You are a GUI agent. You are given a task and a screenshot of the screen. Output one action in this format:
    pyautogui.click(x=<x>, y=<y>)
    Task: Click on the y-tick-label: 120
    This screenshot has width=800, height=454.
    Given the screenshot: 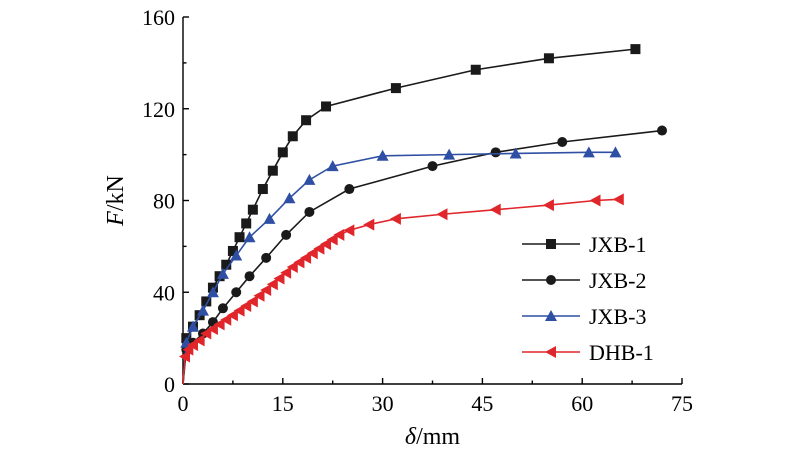 What is the action you would take?
    pyautogui.click(x=158, y=109)
    